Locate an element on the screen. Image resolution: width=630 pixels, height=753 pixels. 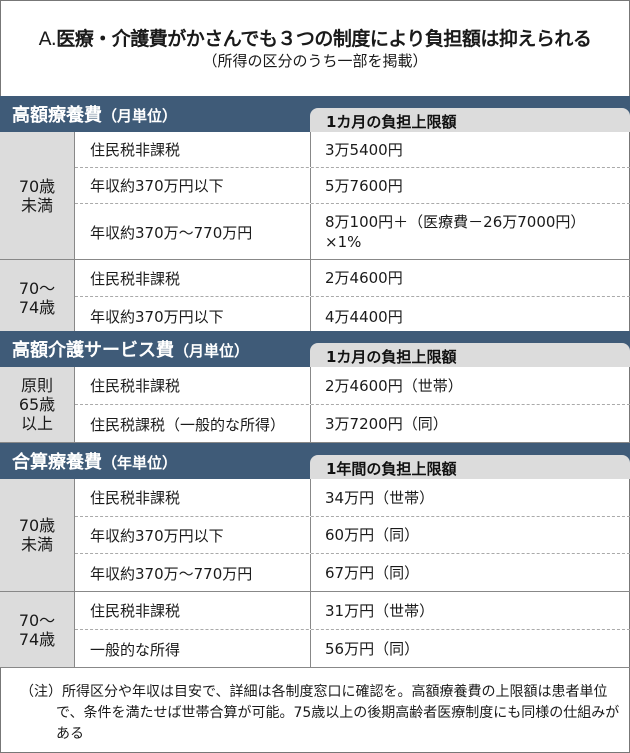
section-name: 高額介護サービス費 is located at coordinates (93, 350).